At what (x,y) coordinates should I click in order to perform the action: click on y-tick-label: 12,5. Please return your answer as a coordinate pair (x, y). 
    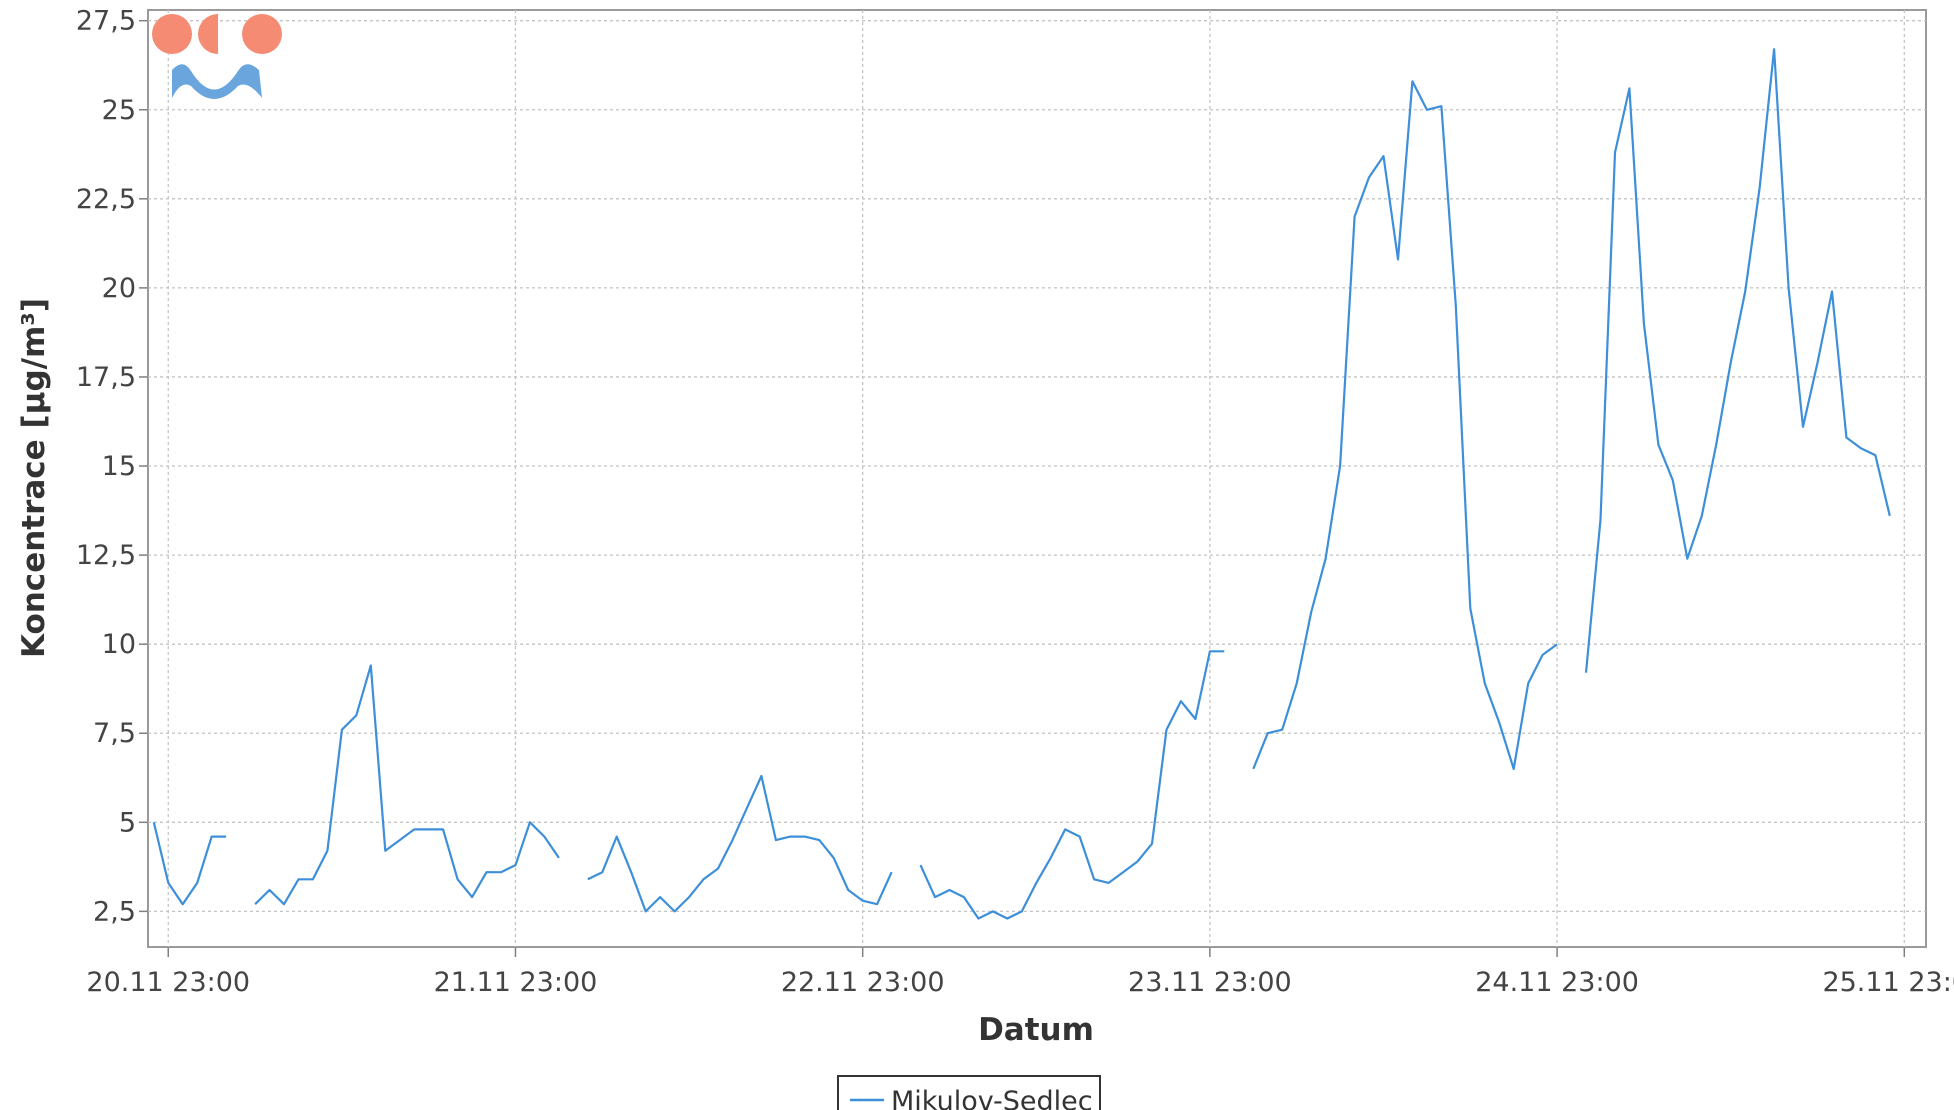
    Looking at the image, I should click on (106, 555).